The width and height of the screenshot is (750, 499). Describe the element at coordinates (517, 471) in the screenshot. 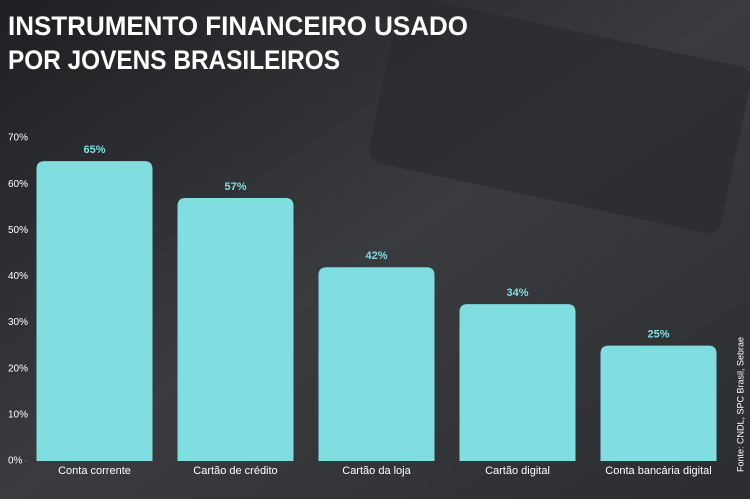

I see `x-tick-label: Cartão digital` at that location.